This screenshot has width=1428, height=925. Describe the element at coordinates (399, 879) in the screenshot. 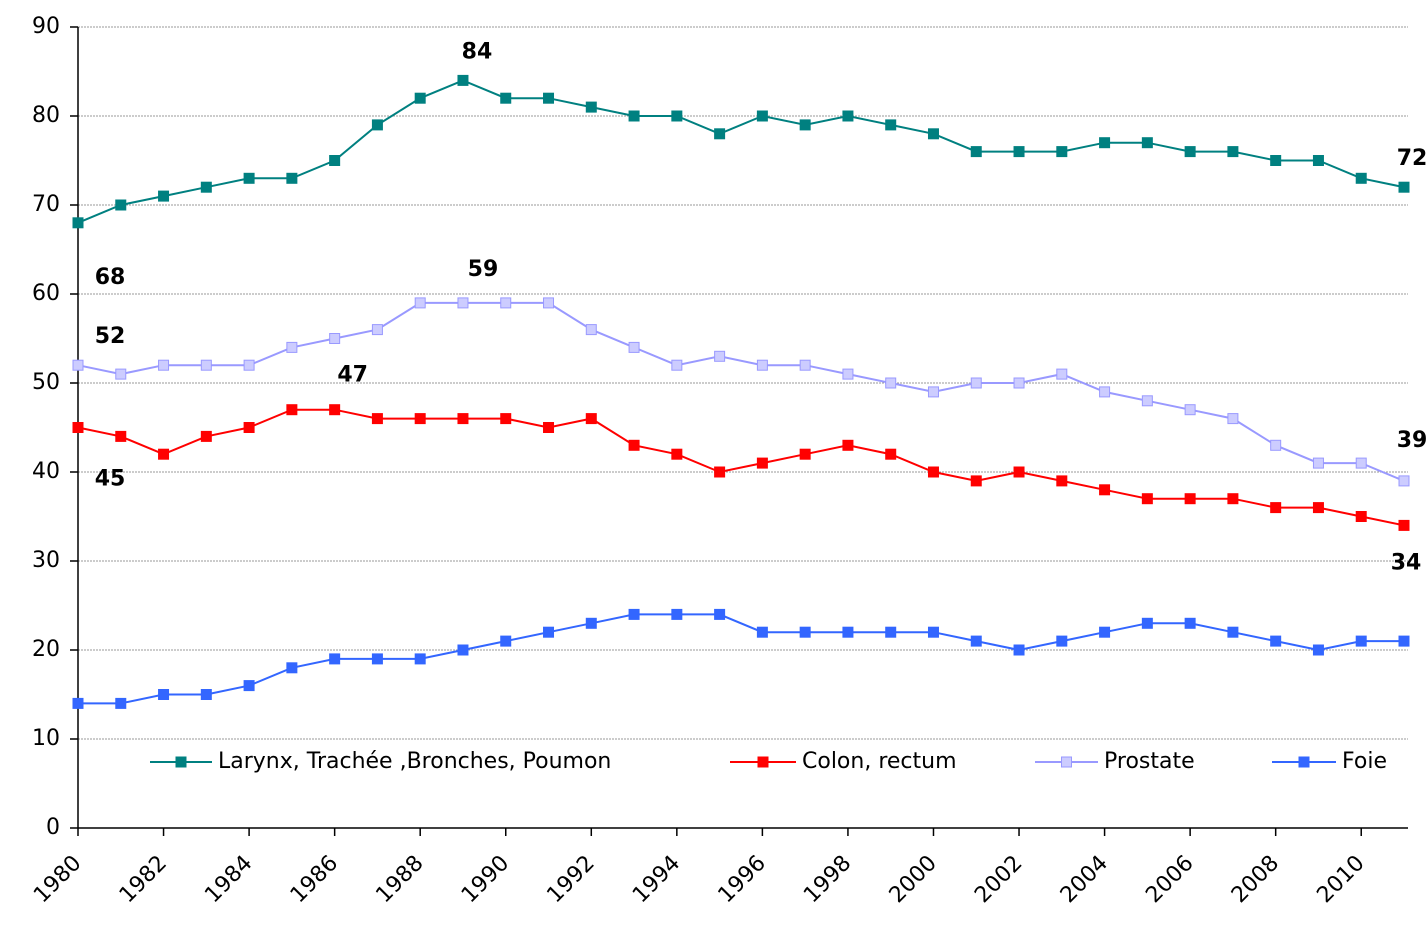

I see `x-tick-label: 1988` at that location.